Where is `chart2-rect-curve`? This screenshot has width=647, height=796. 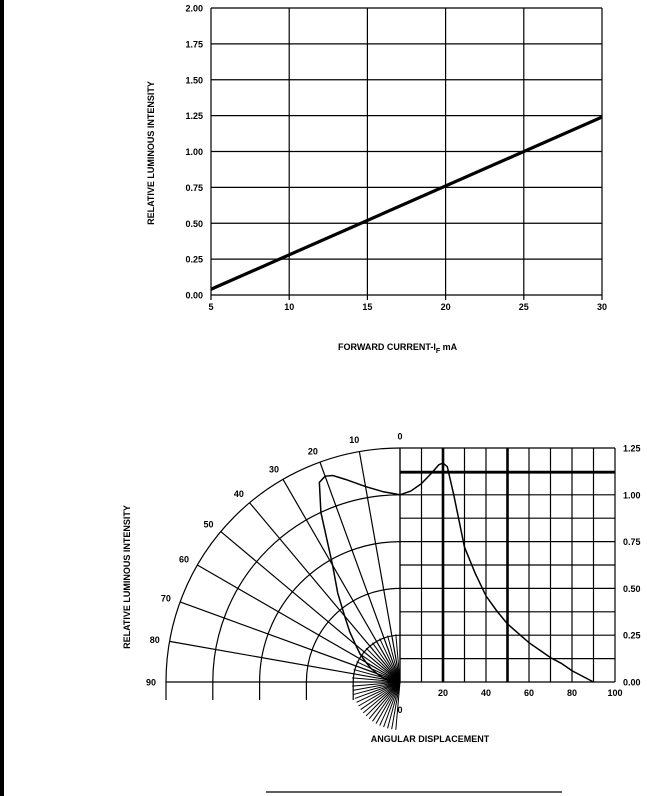 chart2-rect-curve is located at coordinates (496, 572).